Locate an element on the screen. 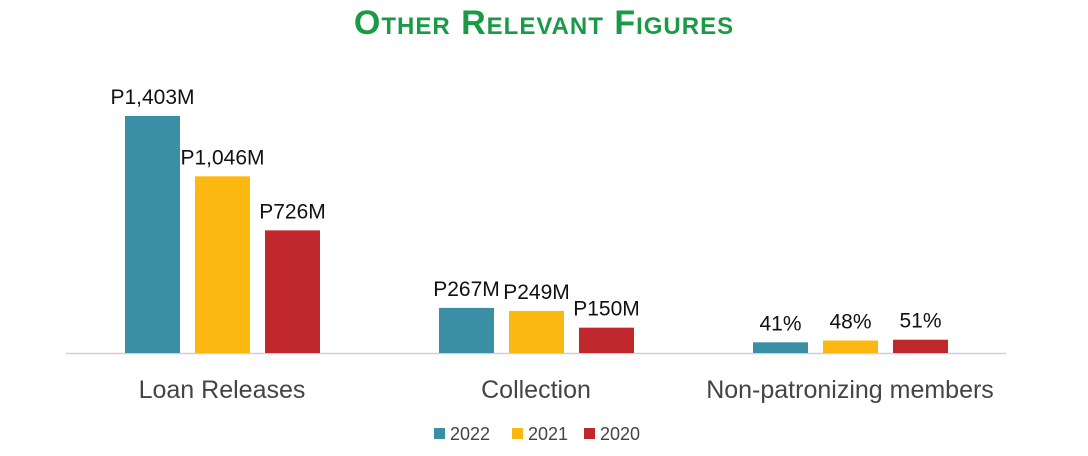 This screenshot has height=456, width=1088. legend-label-2021: 2021 is located at coordinates (548, 434).